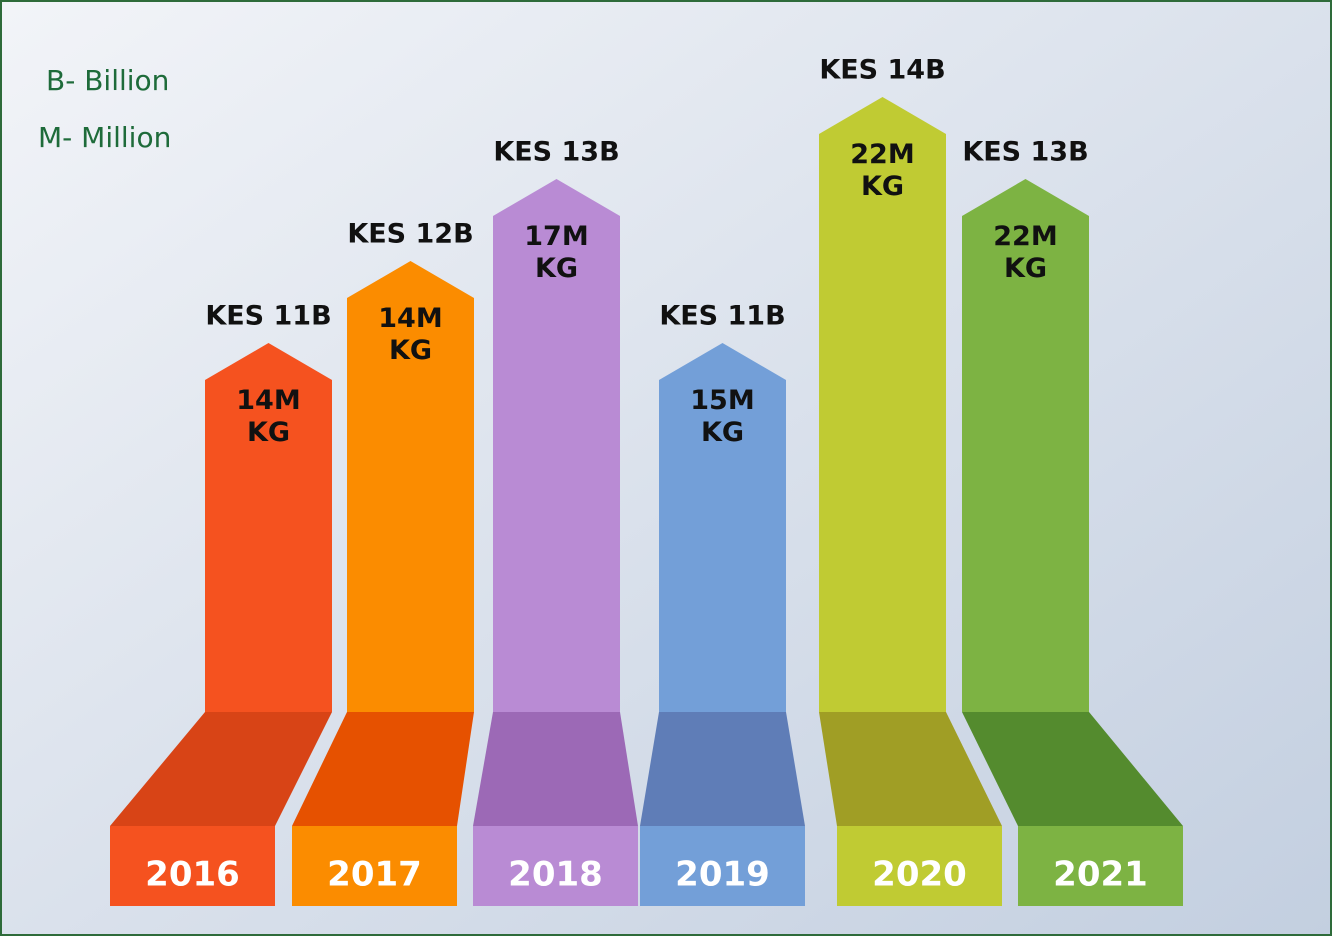 This screenshot has height=936, width=1332. Describe the element at coordinates (374, 875) in the screenshot. I see `x-tick-label: 2017` at that location.